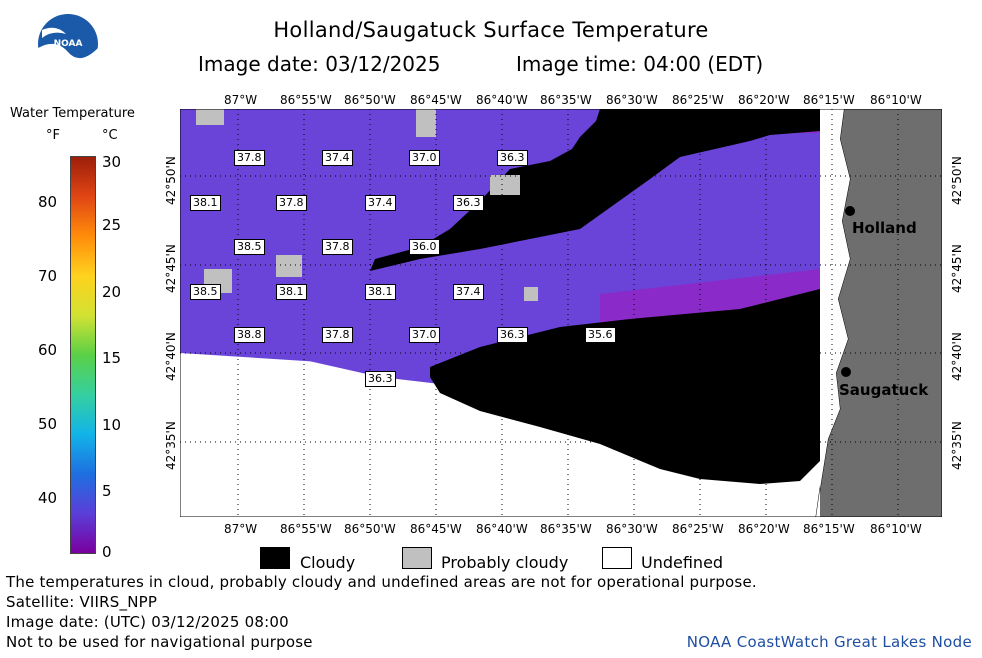  I want to click on fahrenheit-tick: 70, so click(48, 276).